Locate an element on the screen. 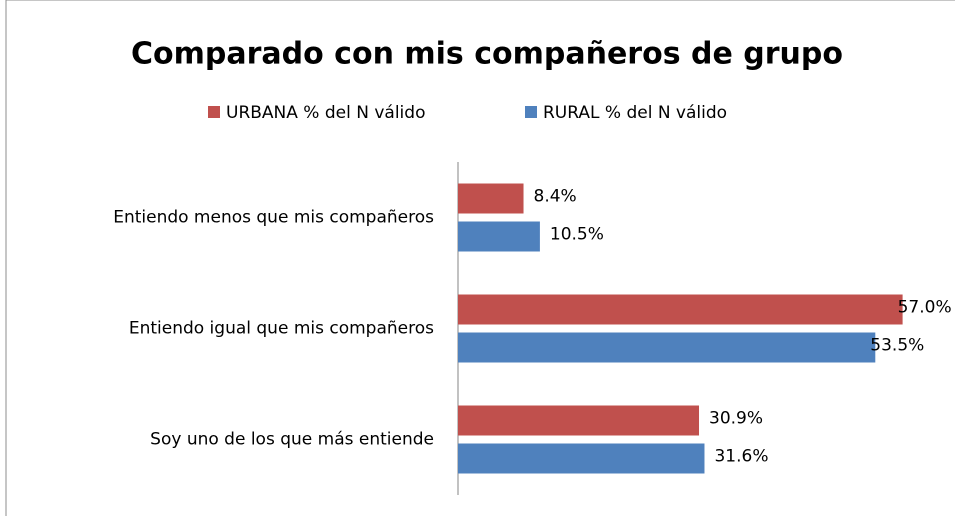 Image resolution: width=955 pixels, height=516 pixels. data-label: 53.5% is located at coordinates (897, 346).